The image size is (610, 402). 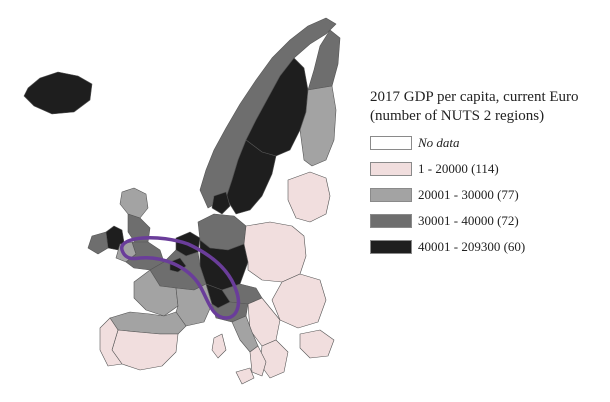 I want to click on banana-highlight-outline, so click(x=180, y=278).